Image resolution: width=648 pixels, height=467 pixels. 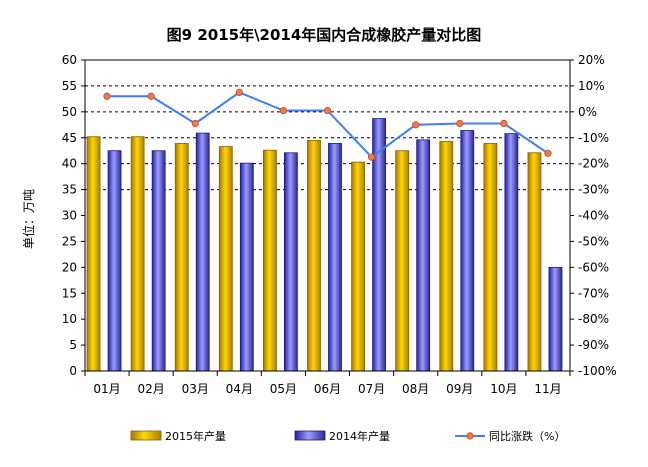 I want to click on line-series-group, so click(x=327, y=124).